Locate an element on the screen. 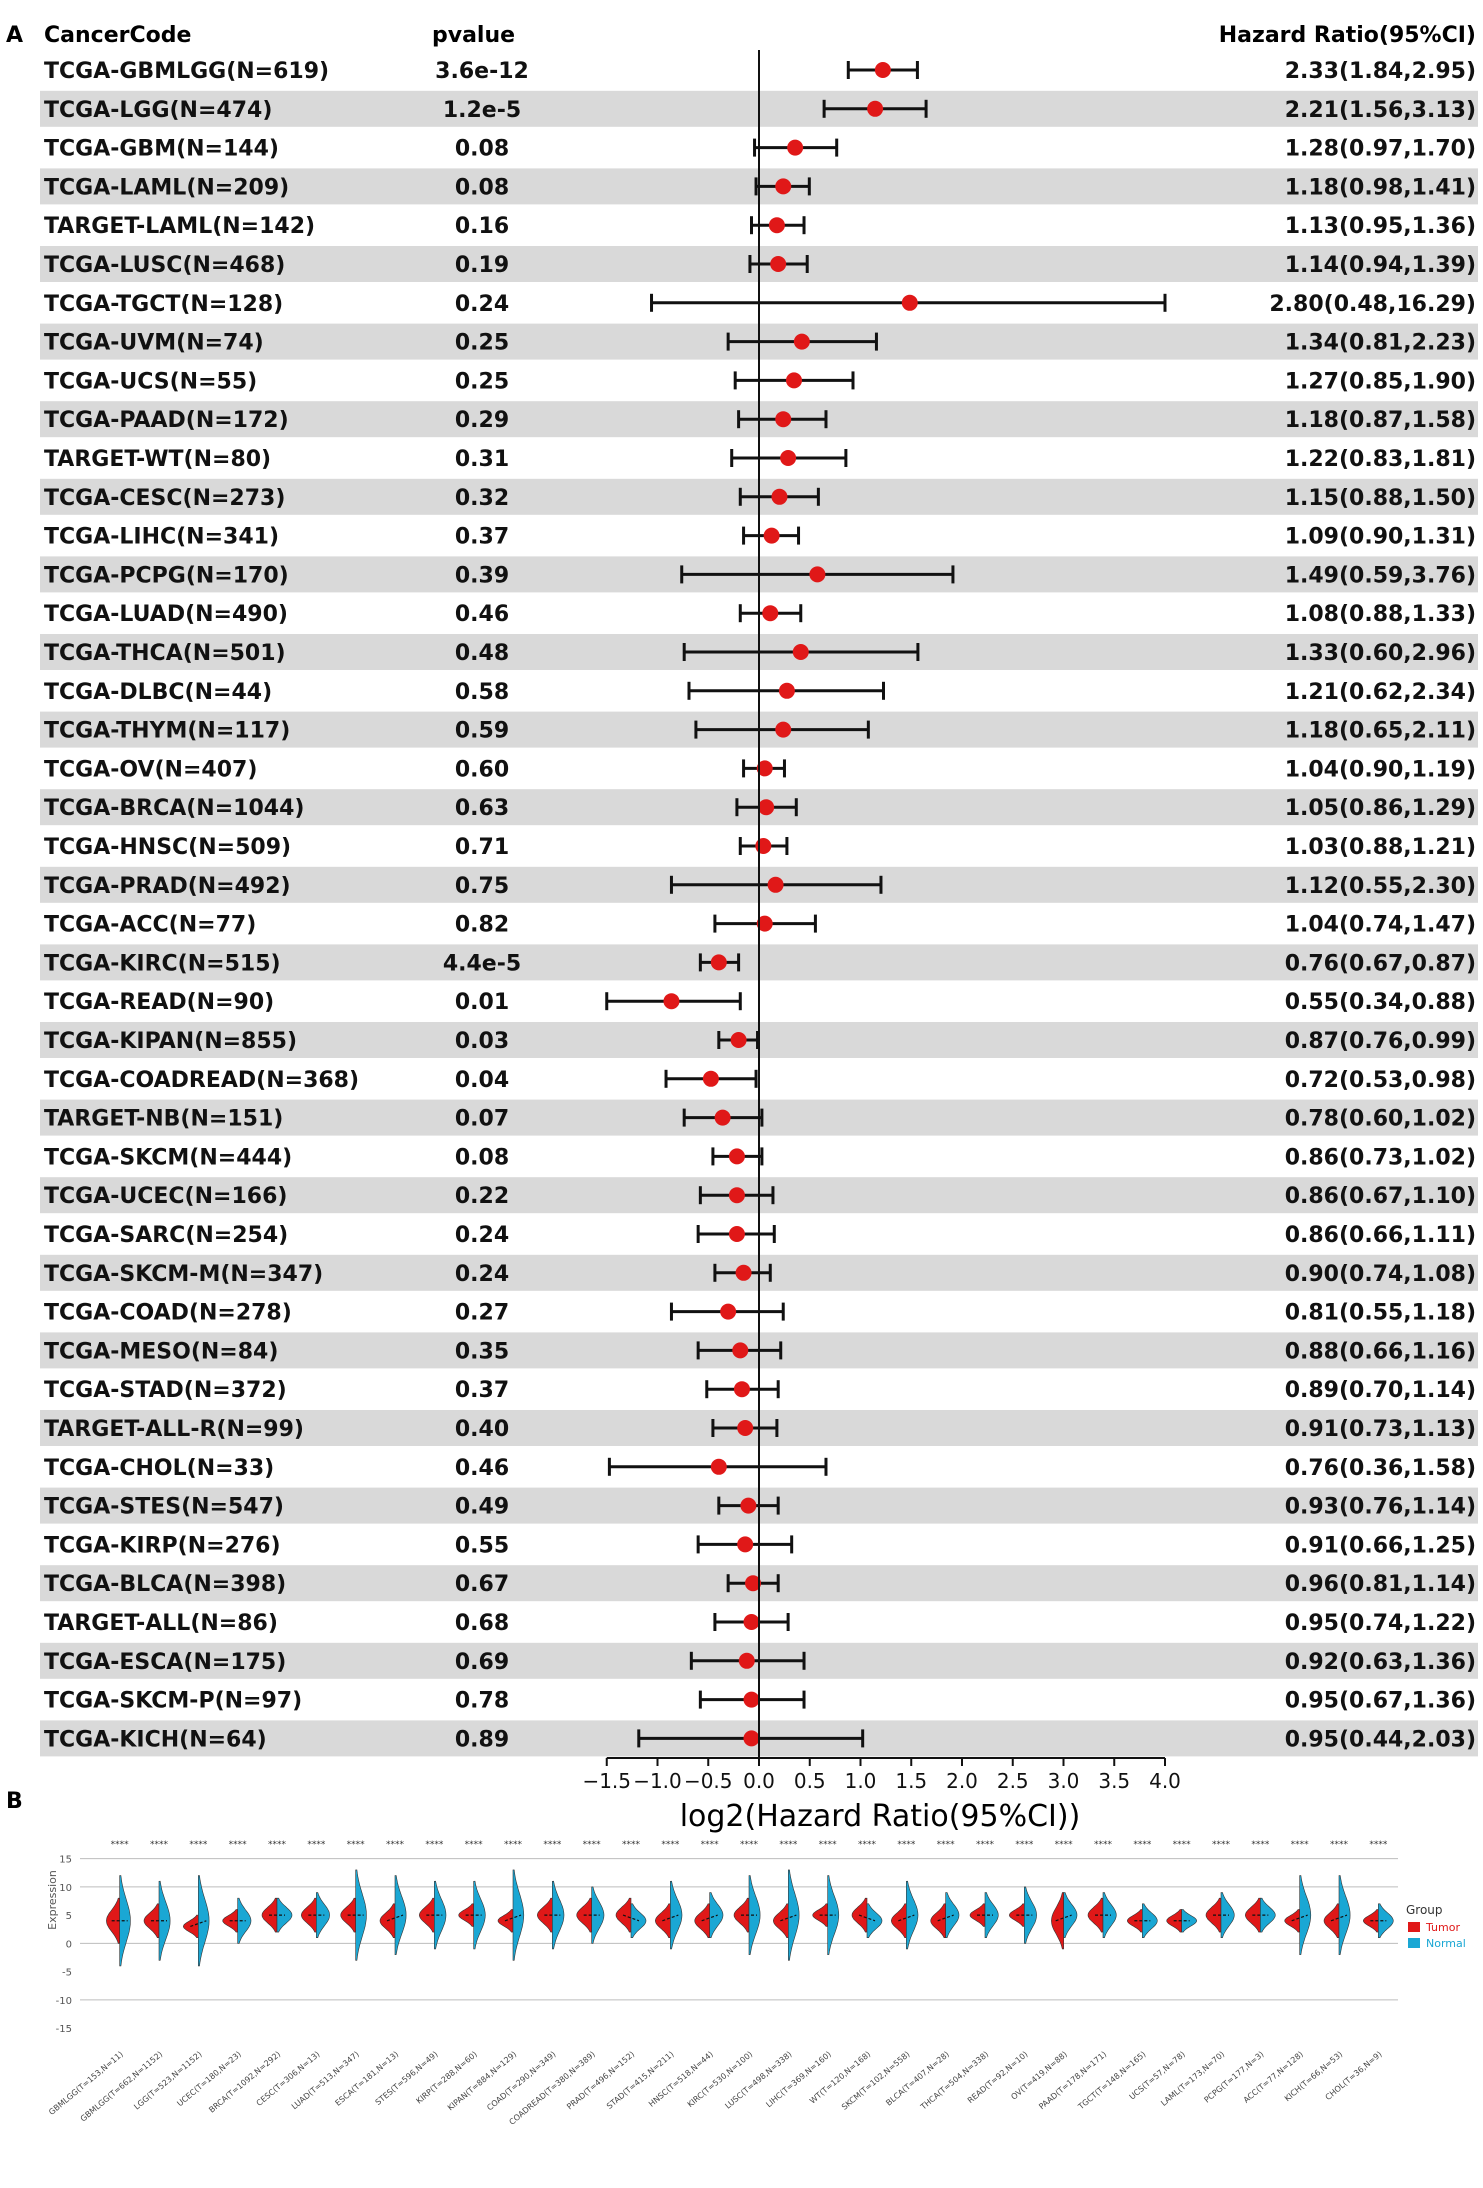 This screenshot has width=1483, height=2188. hazard-ratio-label: 2.21(1.56,3.13) is located at coordinates (1380, 110).